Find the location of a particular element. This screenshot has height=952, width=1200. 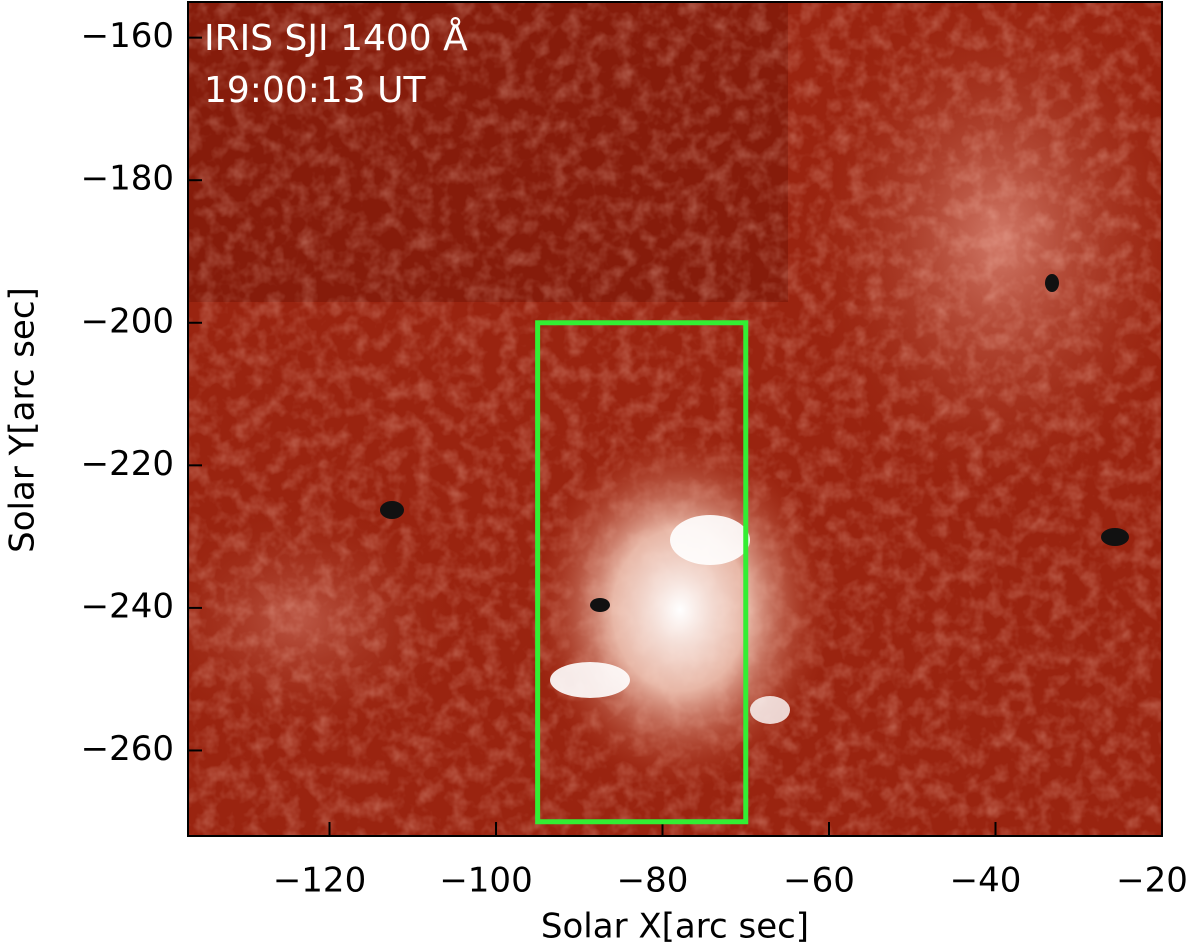

x-tick-label: −40 is located at coordinates (986, 881).